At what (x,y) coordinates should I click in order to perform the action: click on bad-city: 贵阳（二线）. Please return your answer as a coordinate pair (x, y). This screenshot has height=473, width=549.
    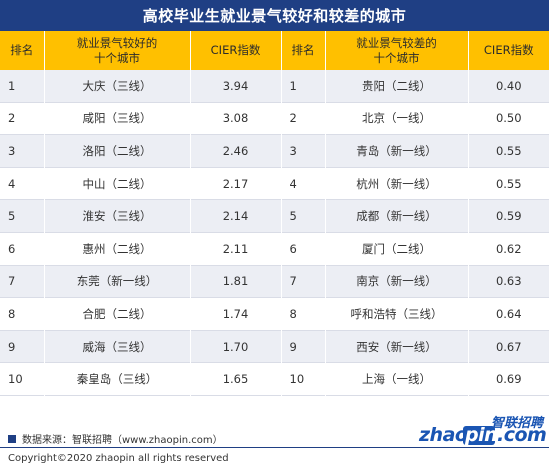
    Looking at the image, I should click on (396, 86).